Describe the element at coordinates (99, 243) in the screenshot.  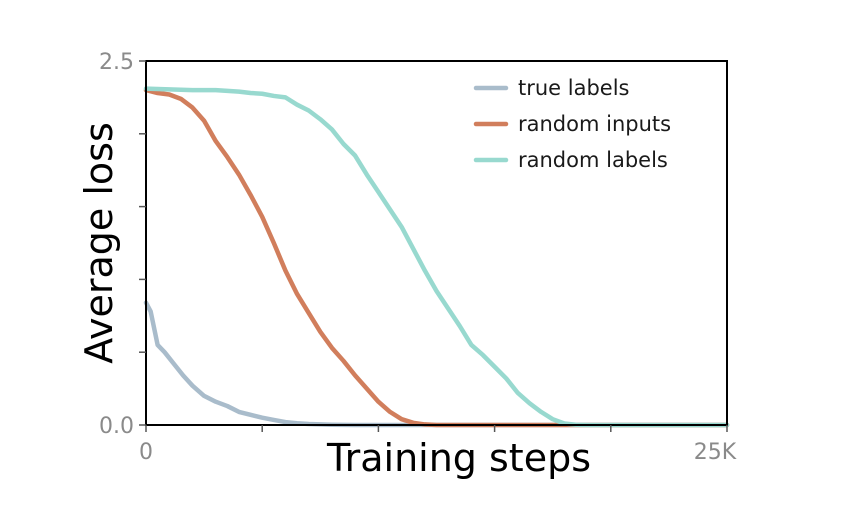
I see `y-axis-title: Average loss` at that location.